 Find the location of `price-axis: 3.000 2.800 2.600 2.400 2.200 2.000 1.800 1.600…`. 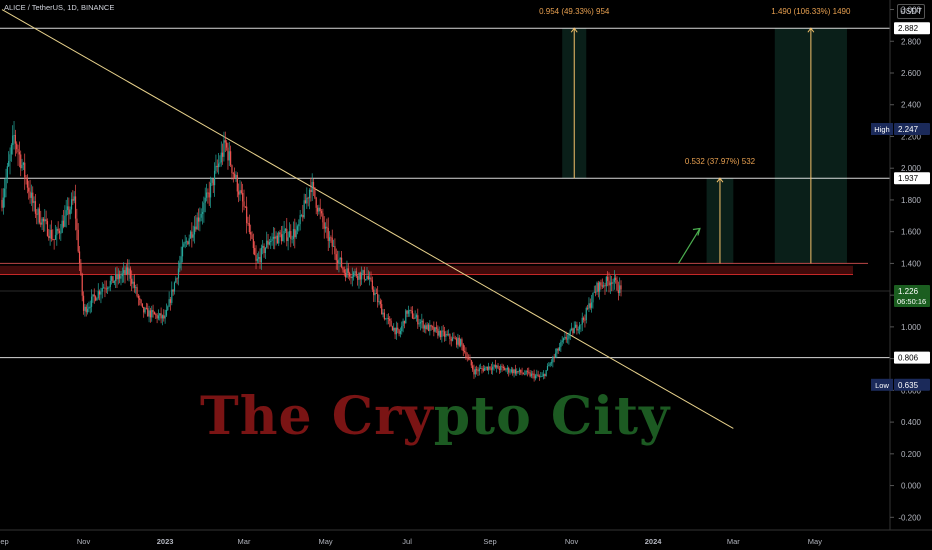

price-axis: 3.000 2.800 2.600 2.400 2.200 2.000 1.800 1.600… is located at coordinates (910, 275).